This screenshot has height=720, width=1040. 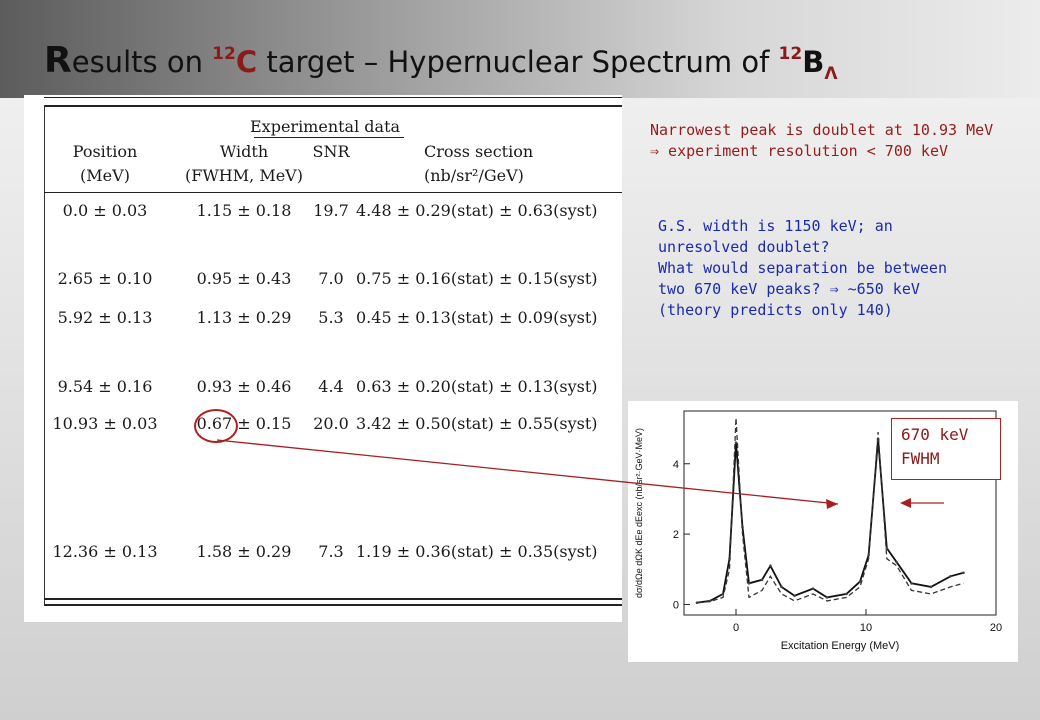 I want to click on cell-width: 0.95 ± 0.43, so click(x=244, y=278).